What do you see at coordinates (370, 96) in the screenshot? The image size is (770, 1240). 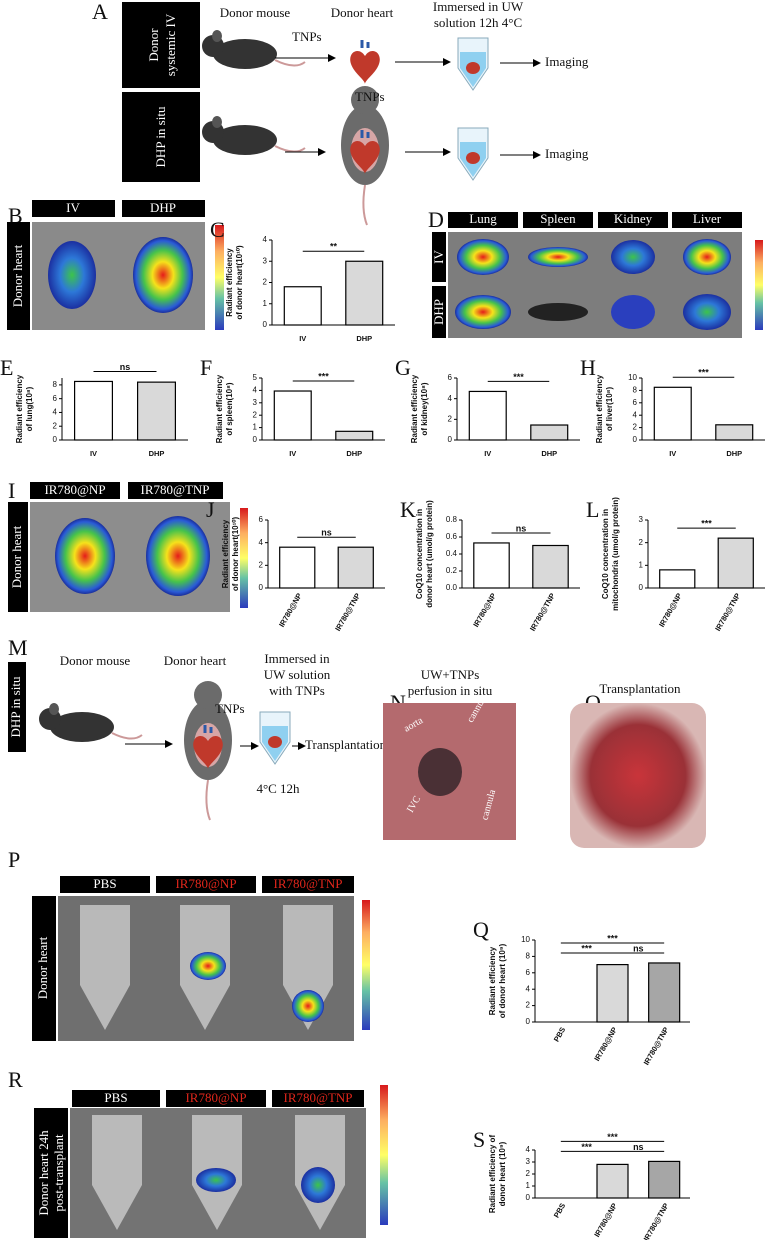 I see `tnps-label: TNPs` at bounding box center [370, 96].